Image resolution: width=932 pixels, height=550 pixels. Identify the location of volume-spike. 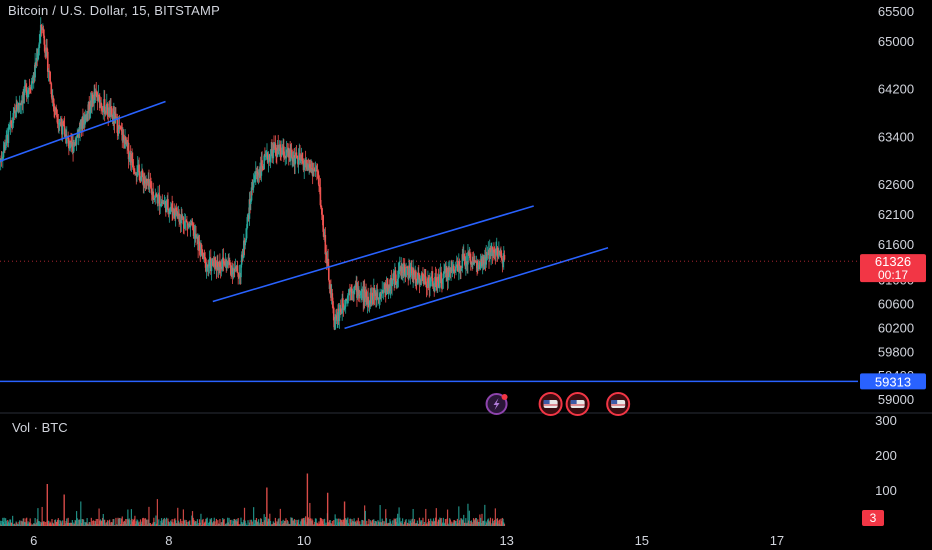
(47, 505).